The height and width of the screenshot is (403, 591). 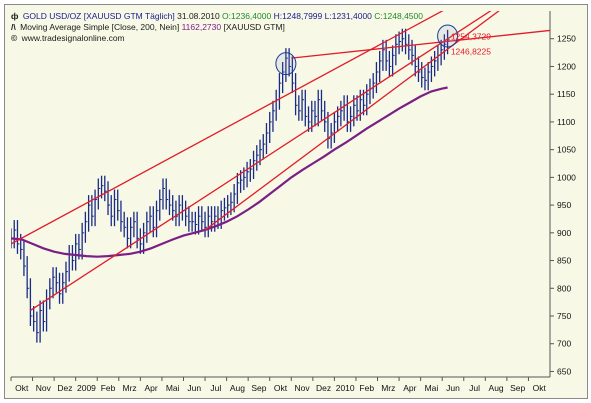 I want to click on legend-price-name: GOLD USD/OZ [XAUUSD GTM Täglich], so click(x=98, y=16).